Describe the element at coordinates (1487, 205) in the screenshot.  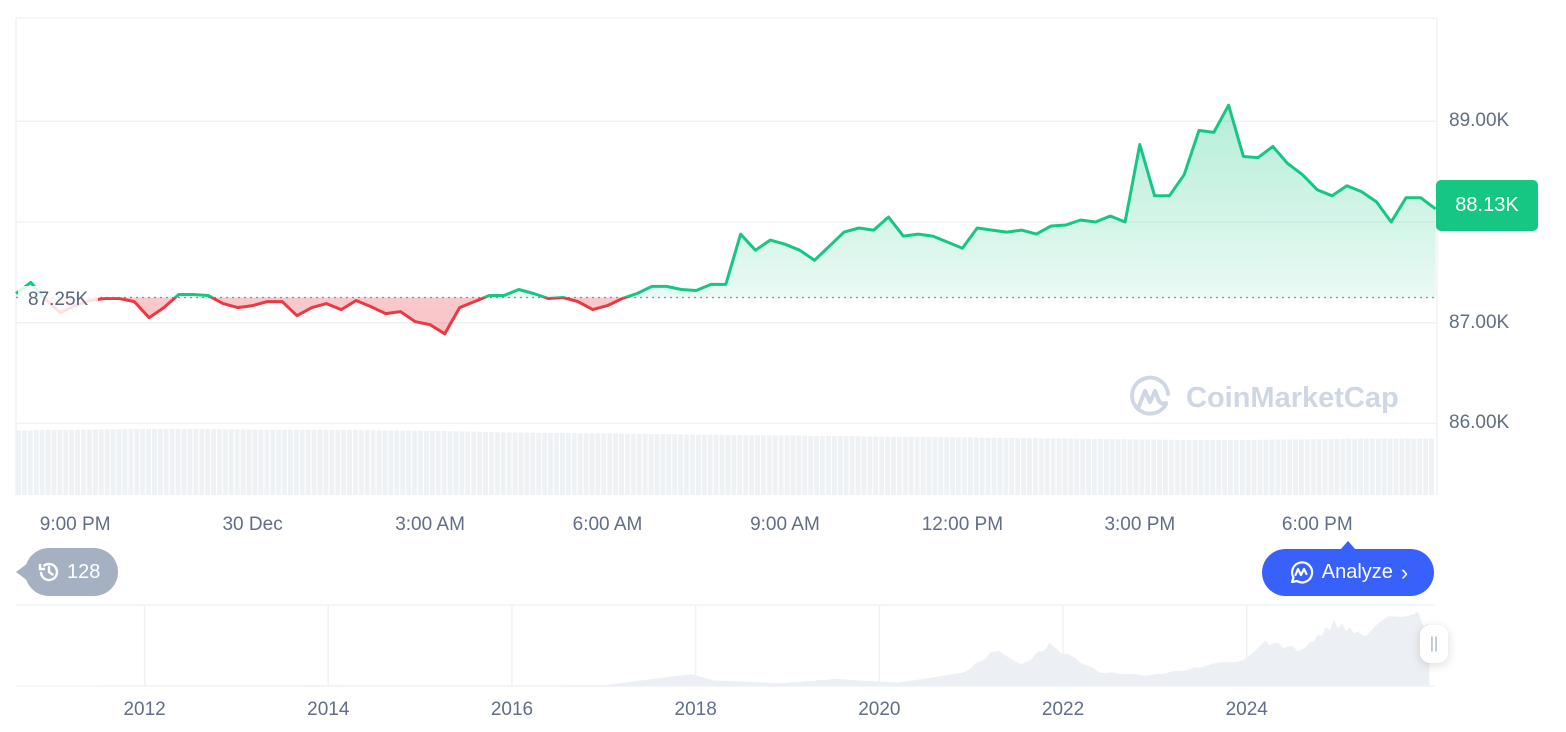
I see `current-price-badge: 88.13K` at that location.